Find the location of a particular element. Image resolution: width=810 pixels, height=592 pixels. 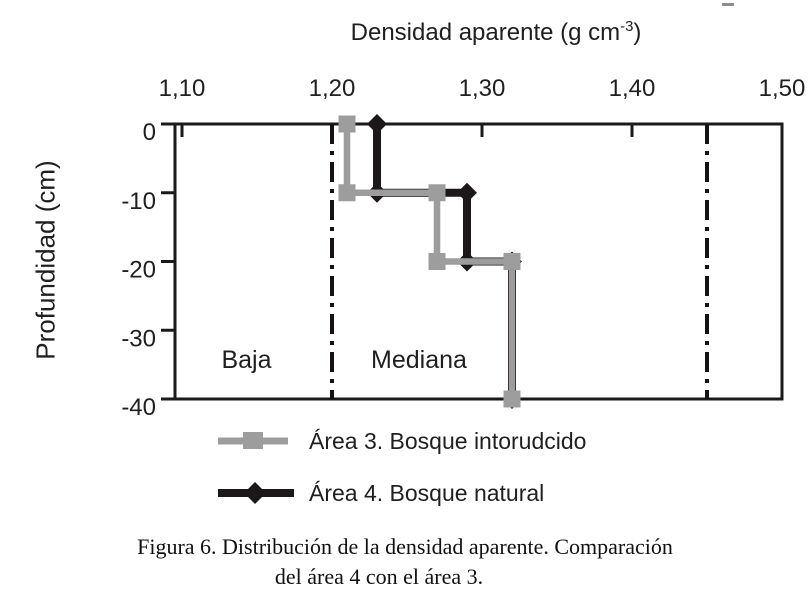

x-tick-label: 1,30 is located at coordinates (482, 88).